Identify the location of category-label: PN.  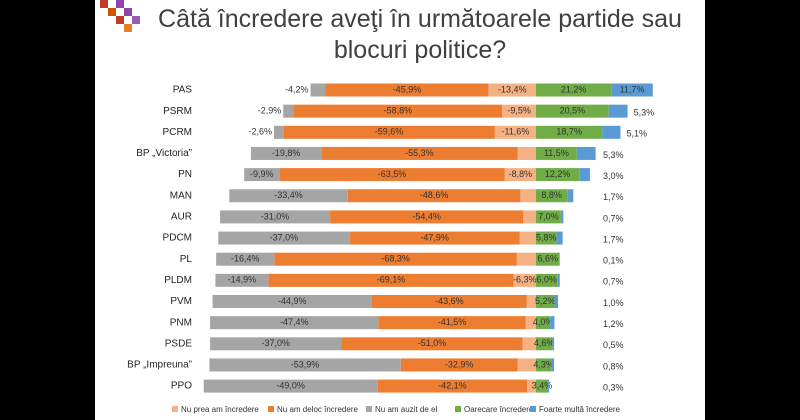
(185, 174).